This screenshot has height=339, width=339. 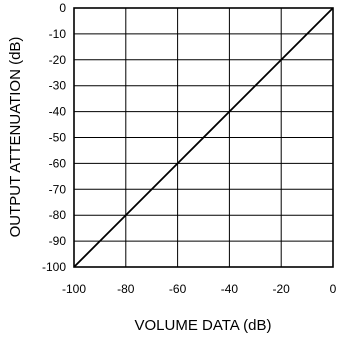 What do you see at coordinates (58, 241) in the screenshot?
I see `y-tick-label: -90` at bounding box center [58, 241].